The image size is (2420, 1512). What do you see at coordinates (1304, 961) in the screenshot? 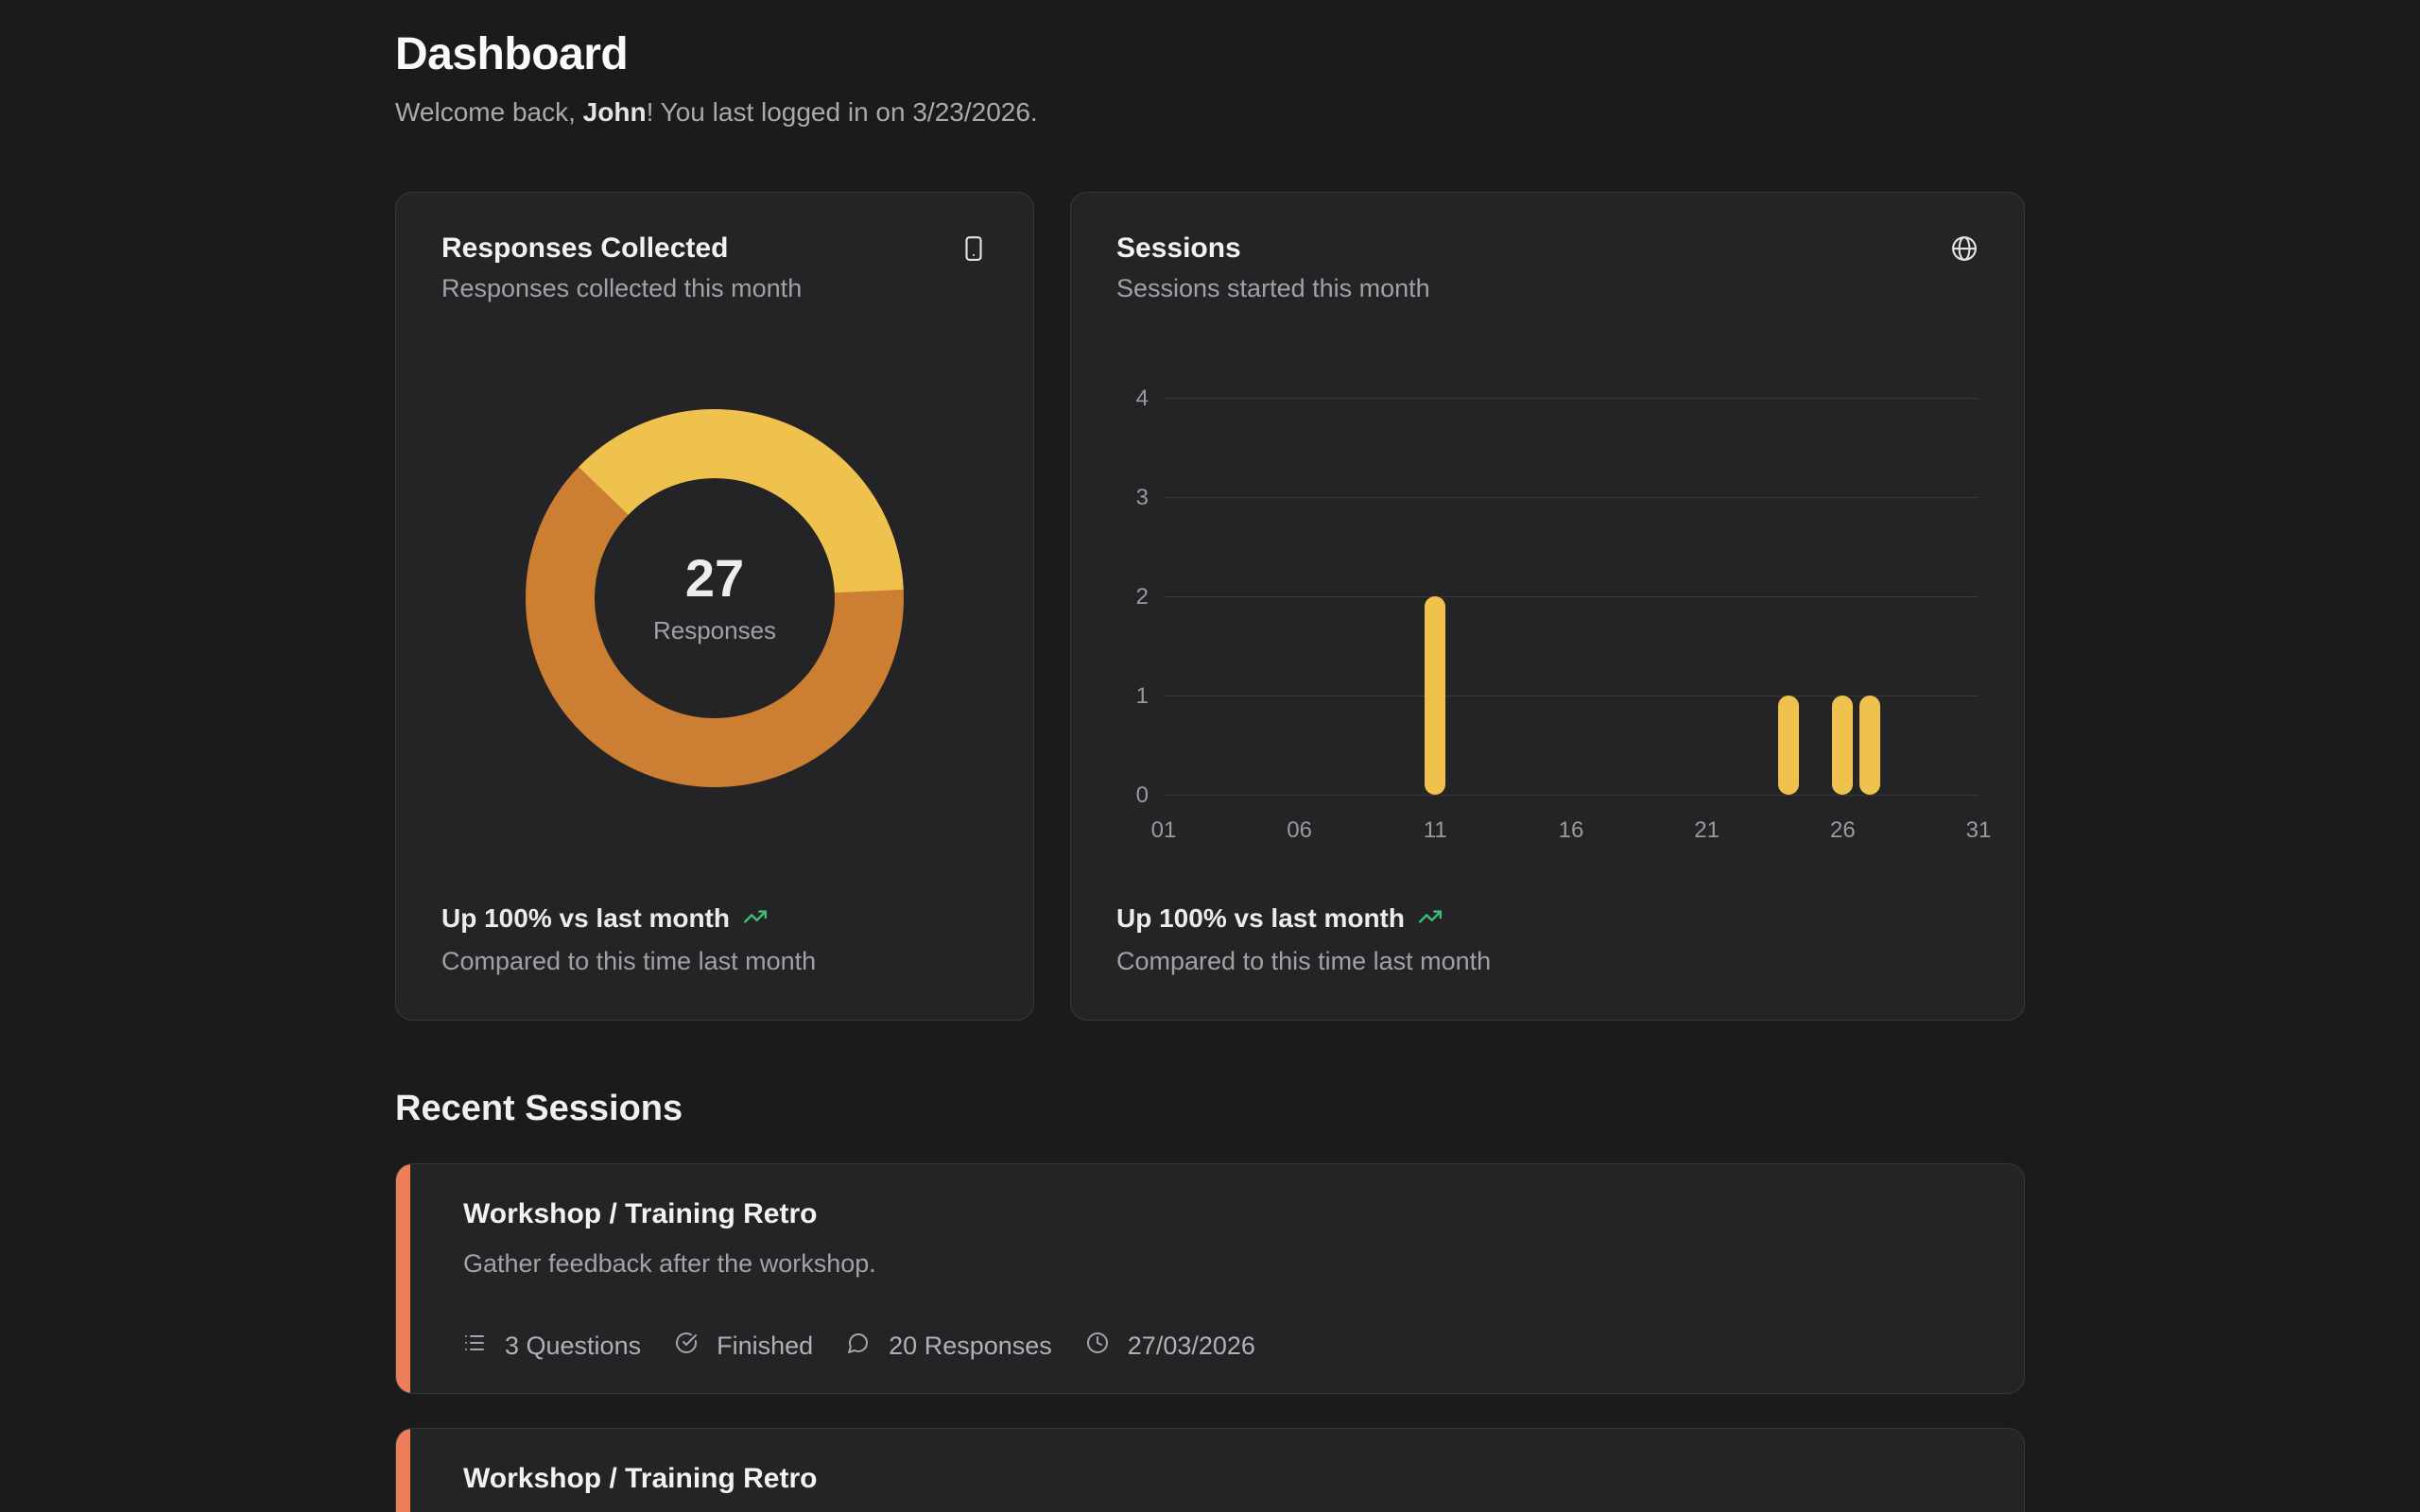
I see `sessions-trend-note: Compared to this time last month` at bounding box center [1304, 961].